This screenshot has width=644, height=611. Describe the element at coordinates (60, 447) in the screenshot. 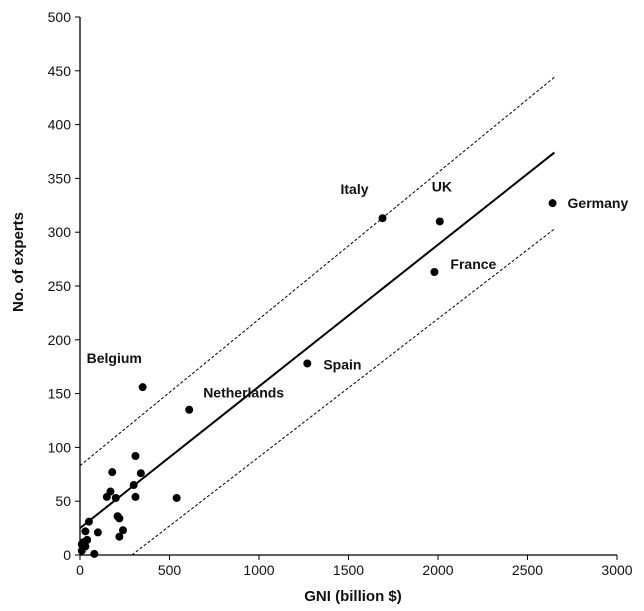

I see `y-tick-label: 100` at that location.